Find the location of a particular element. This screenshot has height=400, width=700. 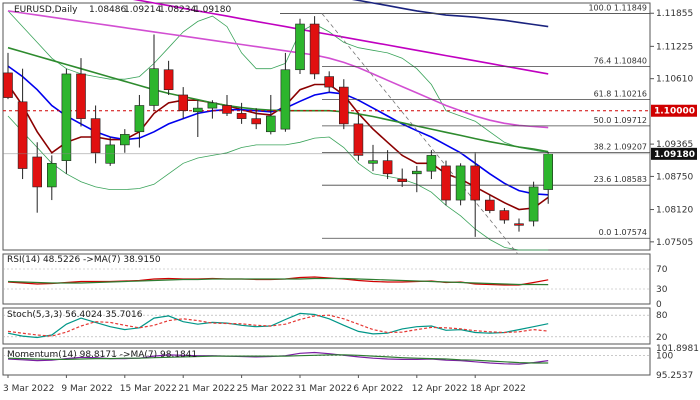

current-price-tag is located at coordinates (674, 153).